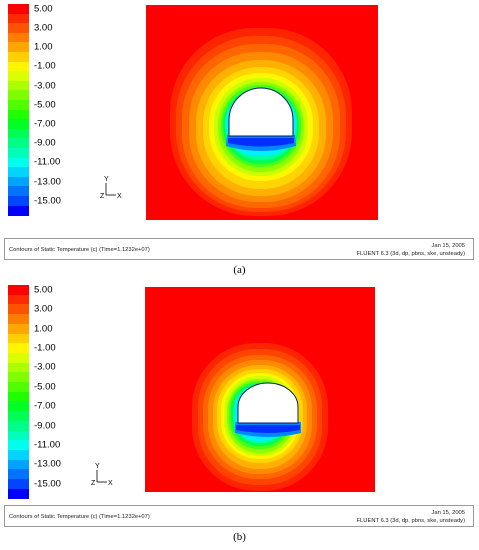 The image size is (479, 550). What do you see at coordinates (239, 270) in the screenshot?
I see `panel-caption: (a)` at bounding box center [239, 270].